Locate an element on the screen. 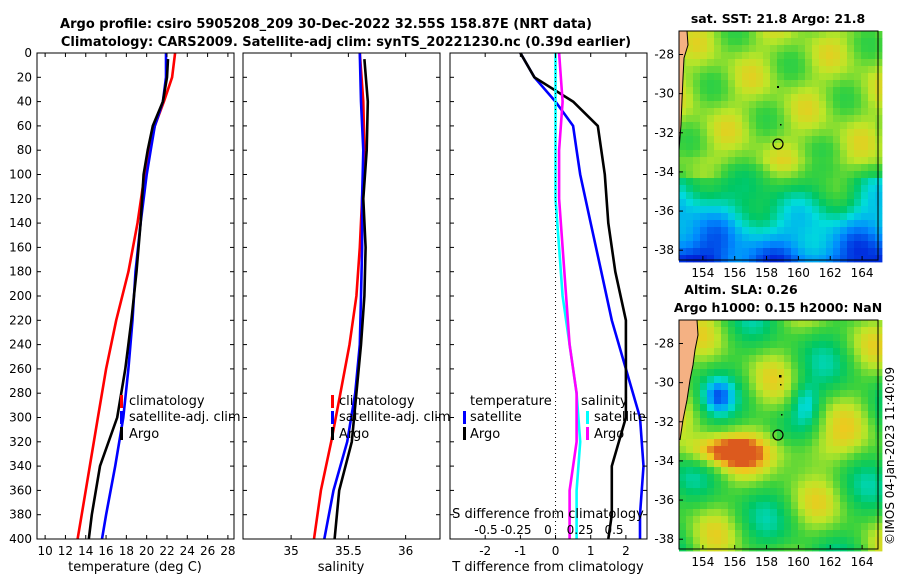 This screenshot has width=900, height=580. map-y-tick-label: -30 is located at coordinates (664, 94).